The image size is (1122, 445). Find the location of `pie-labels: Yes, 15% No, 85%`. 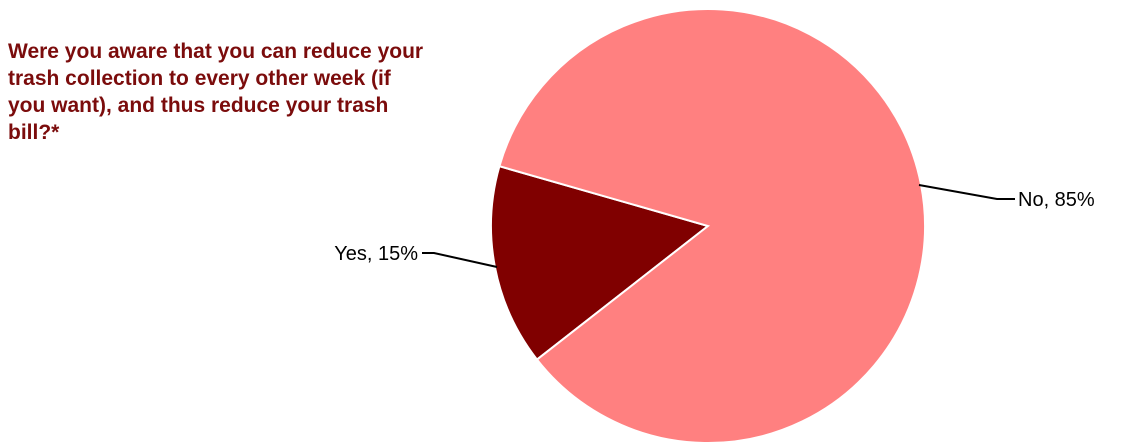

pie-labels: Yes, 15% No, 85% is located at coordinates (714, 227).